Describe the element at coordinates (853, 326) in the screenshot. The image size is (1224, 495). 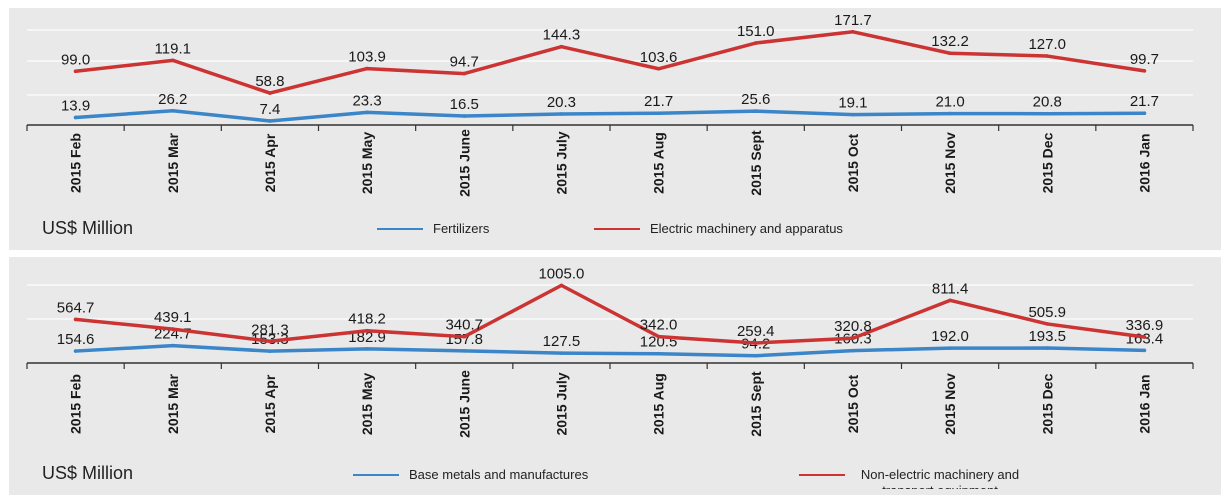
I see `data-label: 320.8` at that location.